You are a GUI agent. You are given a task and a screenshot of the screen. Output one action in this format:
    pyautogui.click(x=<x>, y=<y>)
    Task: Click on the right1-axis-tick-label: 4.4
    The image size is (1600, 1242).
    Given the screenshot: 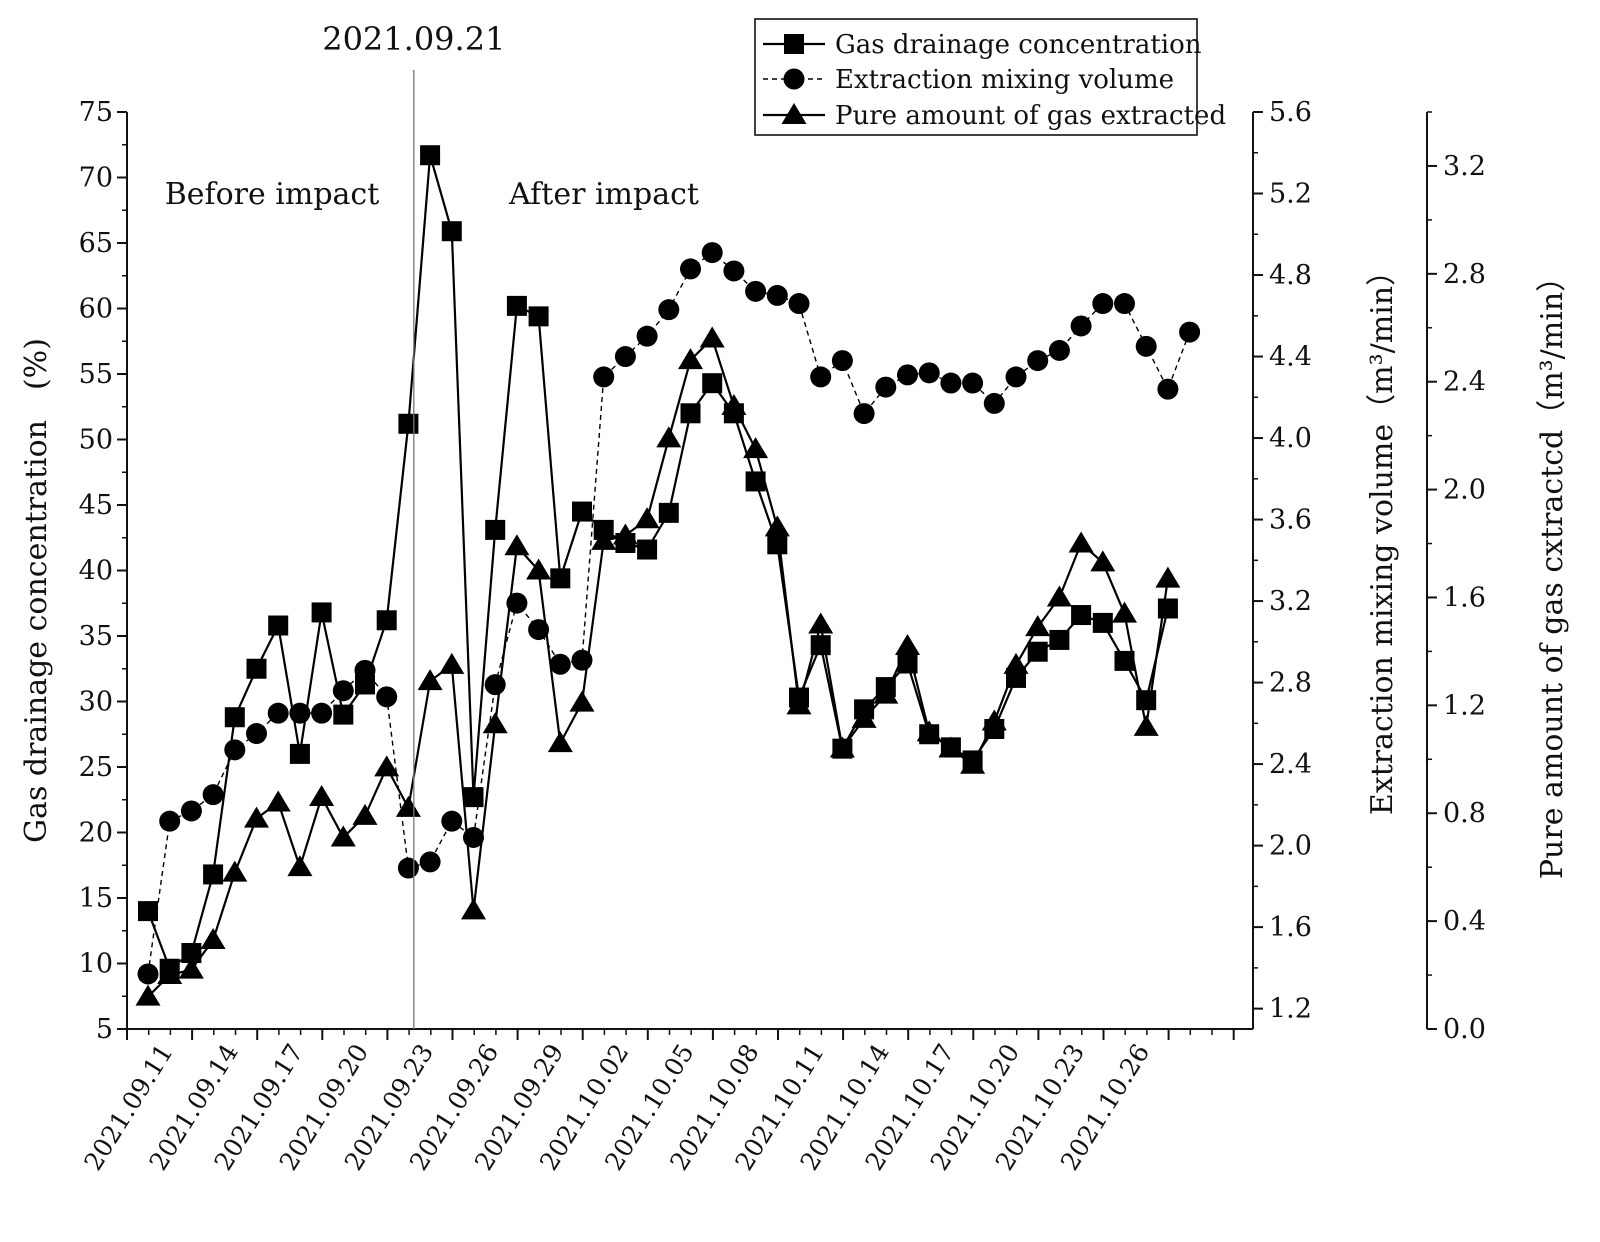 What is the action you would take?
    pyautogui.click(x=1290, y=357)
    